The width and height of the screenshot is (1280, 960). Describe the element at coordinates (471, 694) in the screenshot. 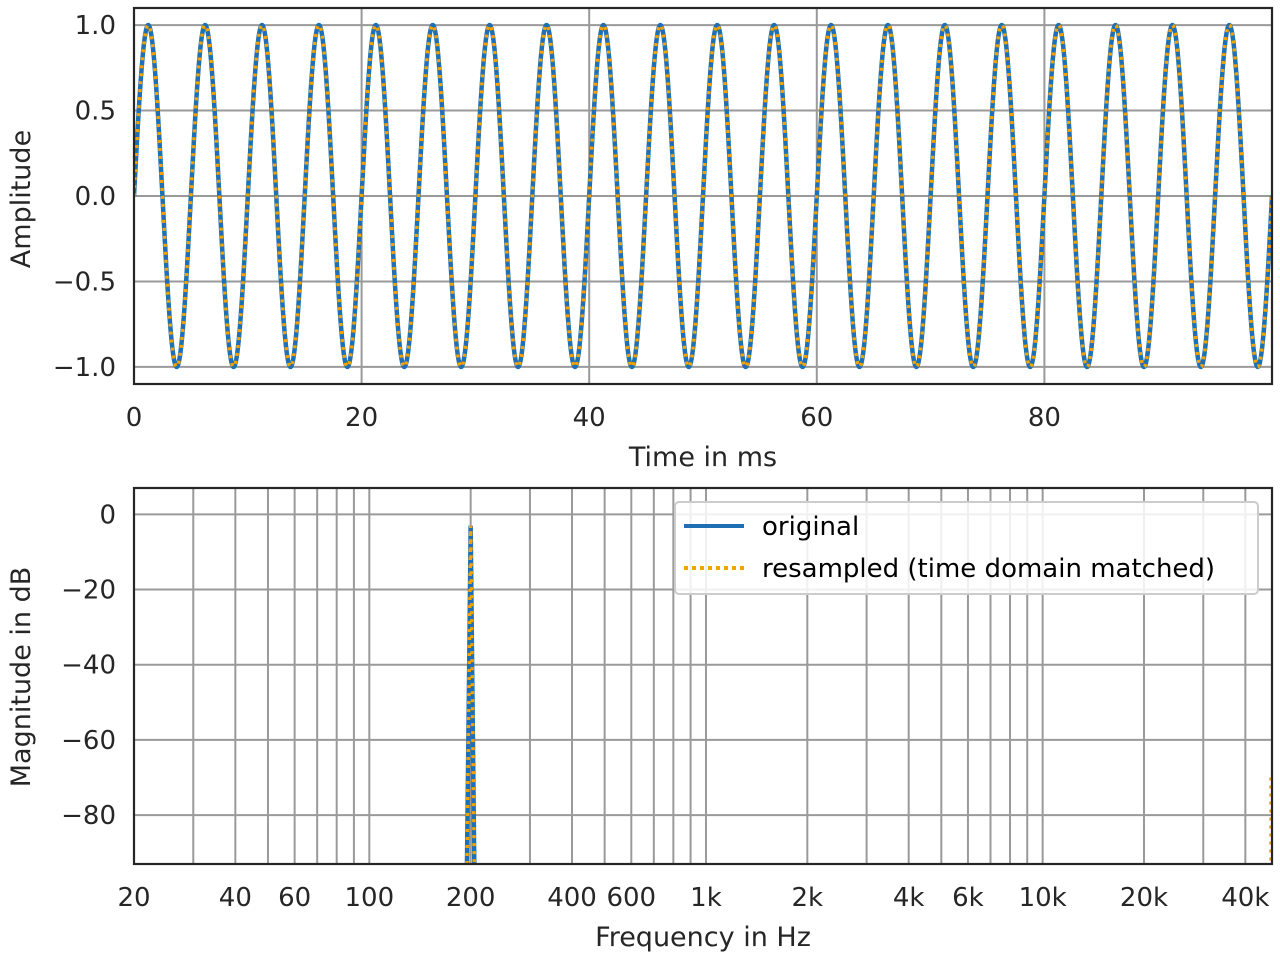

I see `series-resampled-spectrum` at that location.